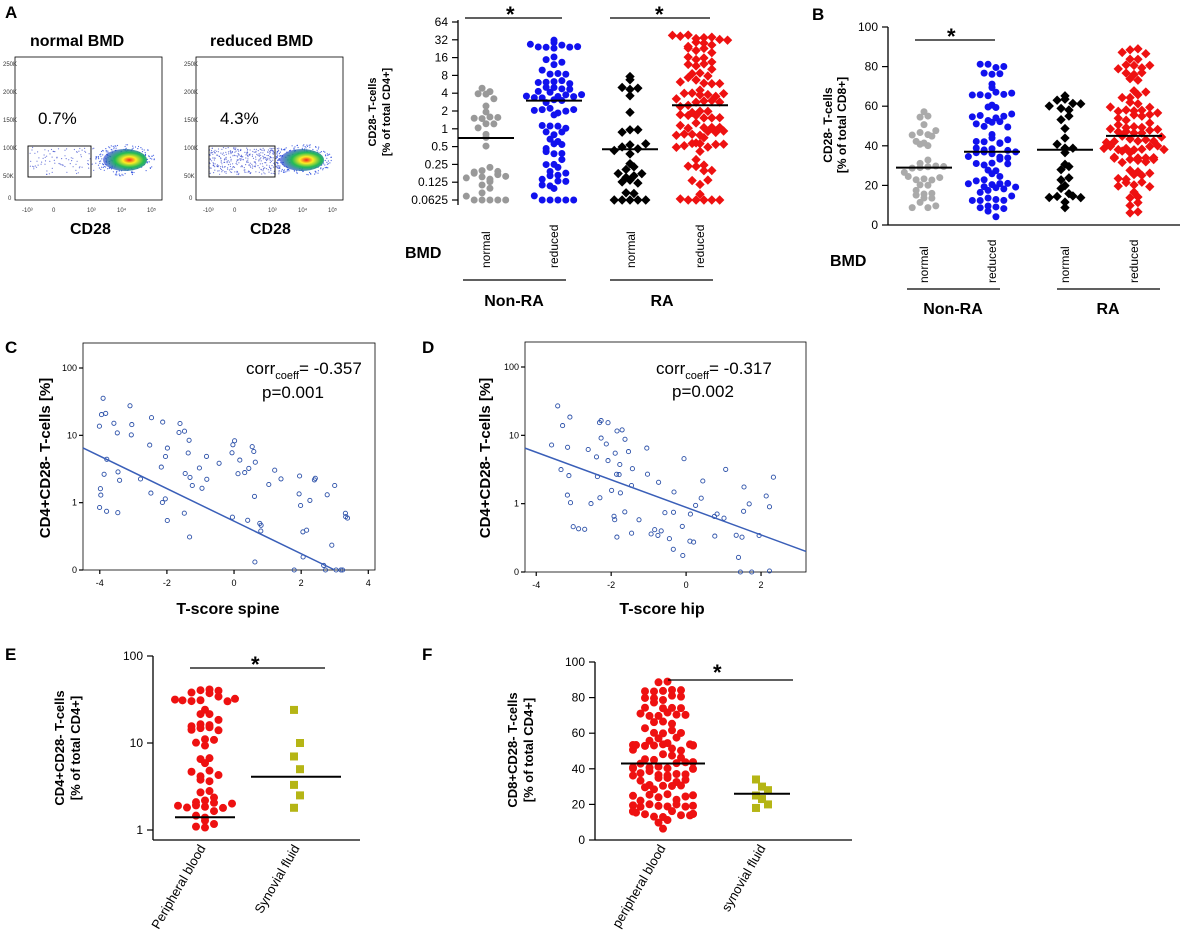 The width and height of the screenshot is (1183, 939). What do you see at coordinates (444, 75) in the screenshot?
I see `tick-label: 8` at bounding box center [444, 75].